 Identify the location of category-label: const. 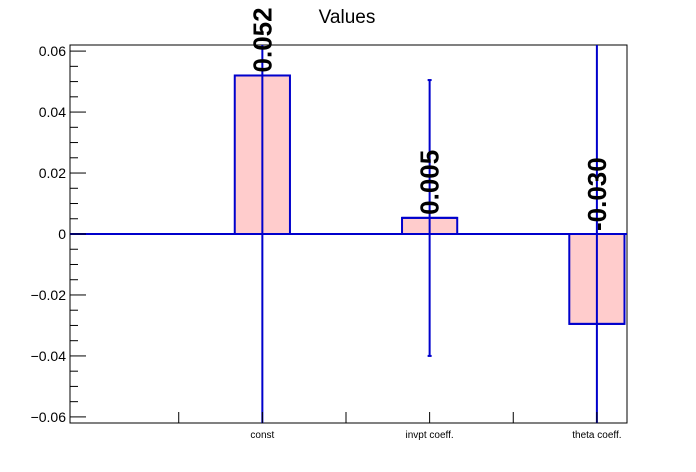
(262, 435).